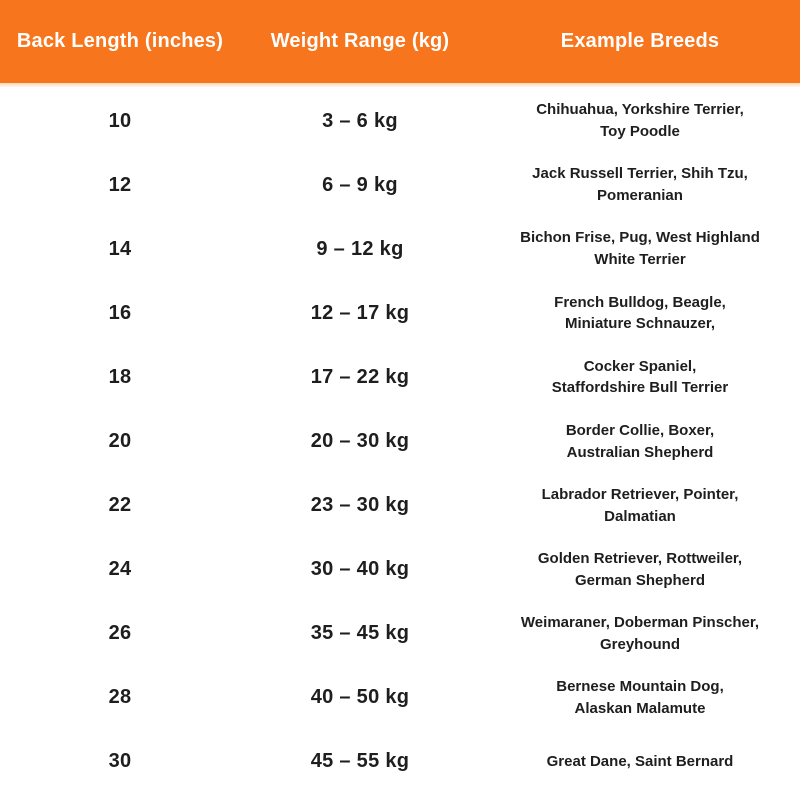 The height and width of the screenshot is (800, 800). What do you see at coordinates (360, 184) in the screenshot?
I see `weight-range-value: 6 – 9 kg` at bounding box center [360, 184].